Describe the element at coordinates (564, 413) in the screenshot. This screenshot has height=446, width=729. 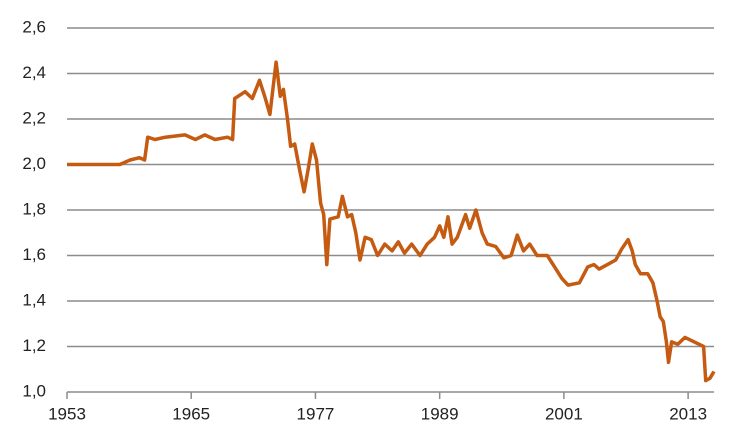
I see `x-tick-label: 2001` at that location.